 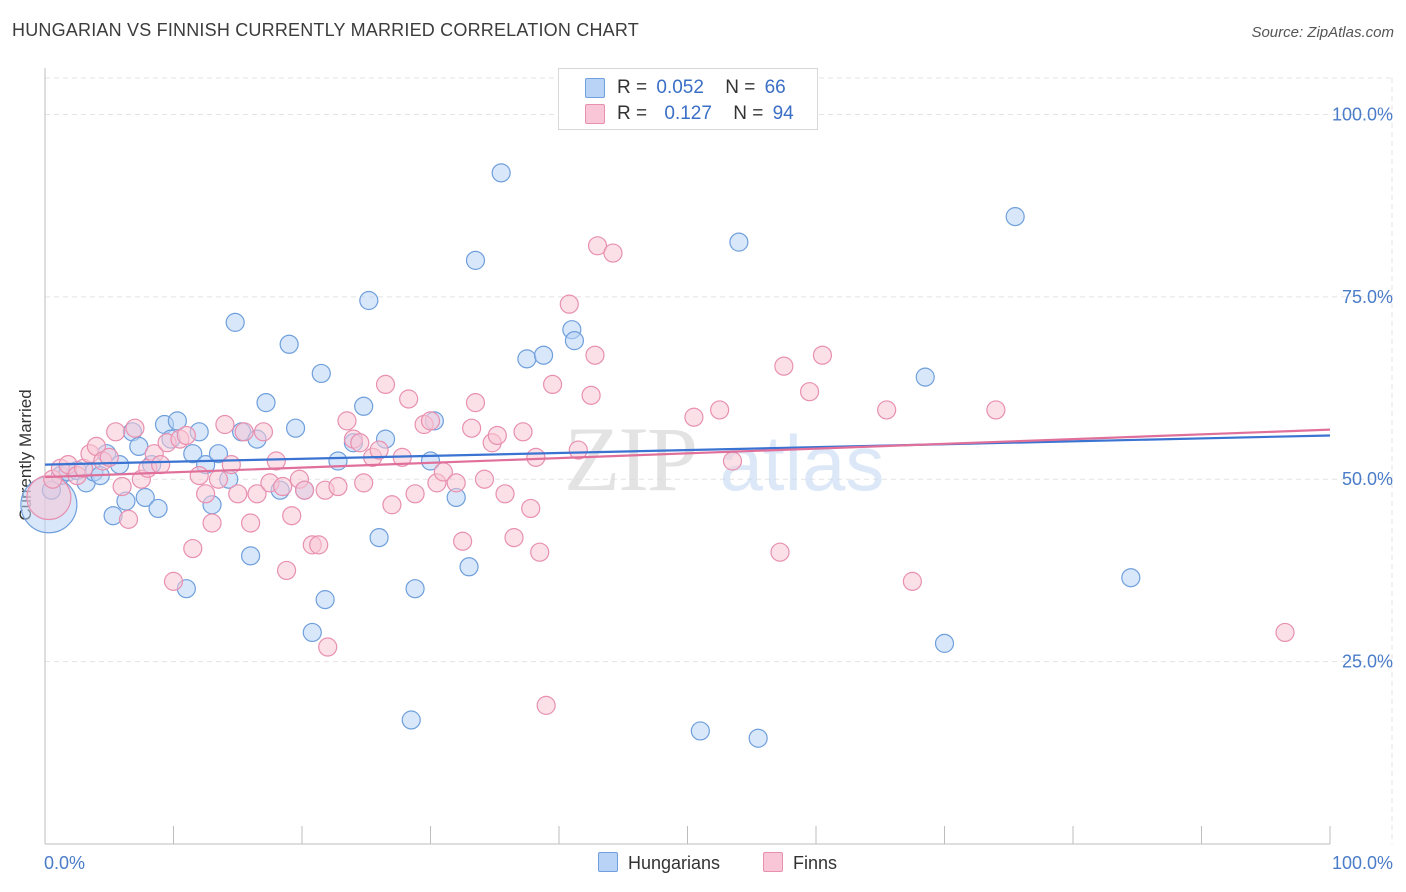 I want to click on bottom-legend-hungarians: Hungarians, so click(x=659, y=863).